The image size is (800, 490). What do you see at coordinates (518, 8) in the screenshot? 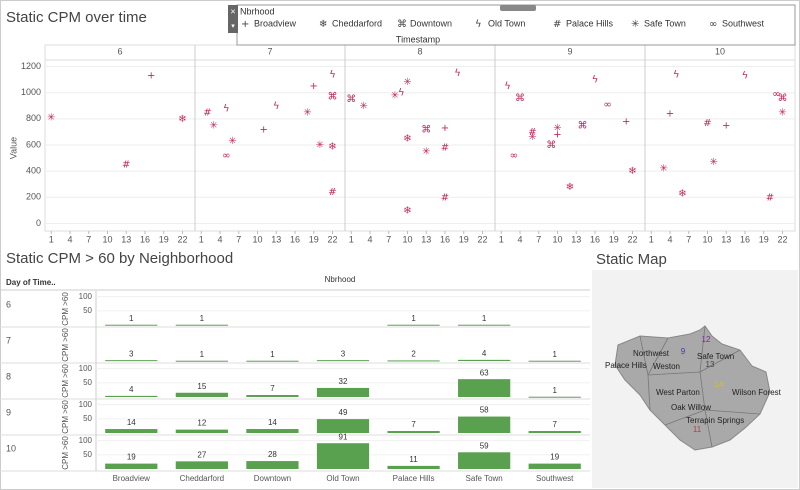
I see `drag-handle` at bounding box center [518, 8].